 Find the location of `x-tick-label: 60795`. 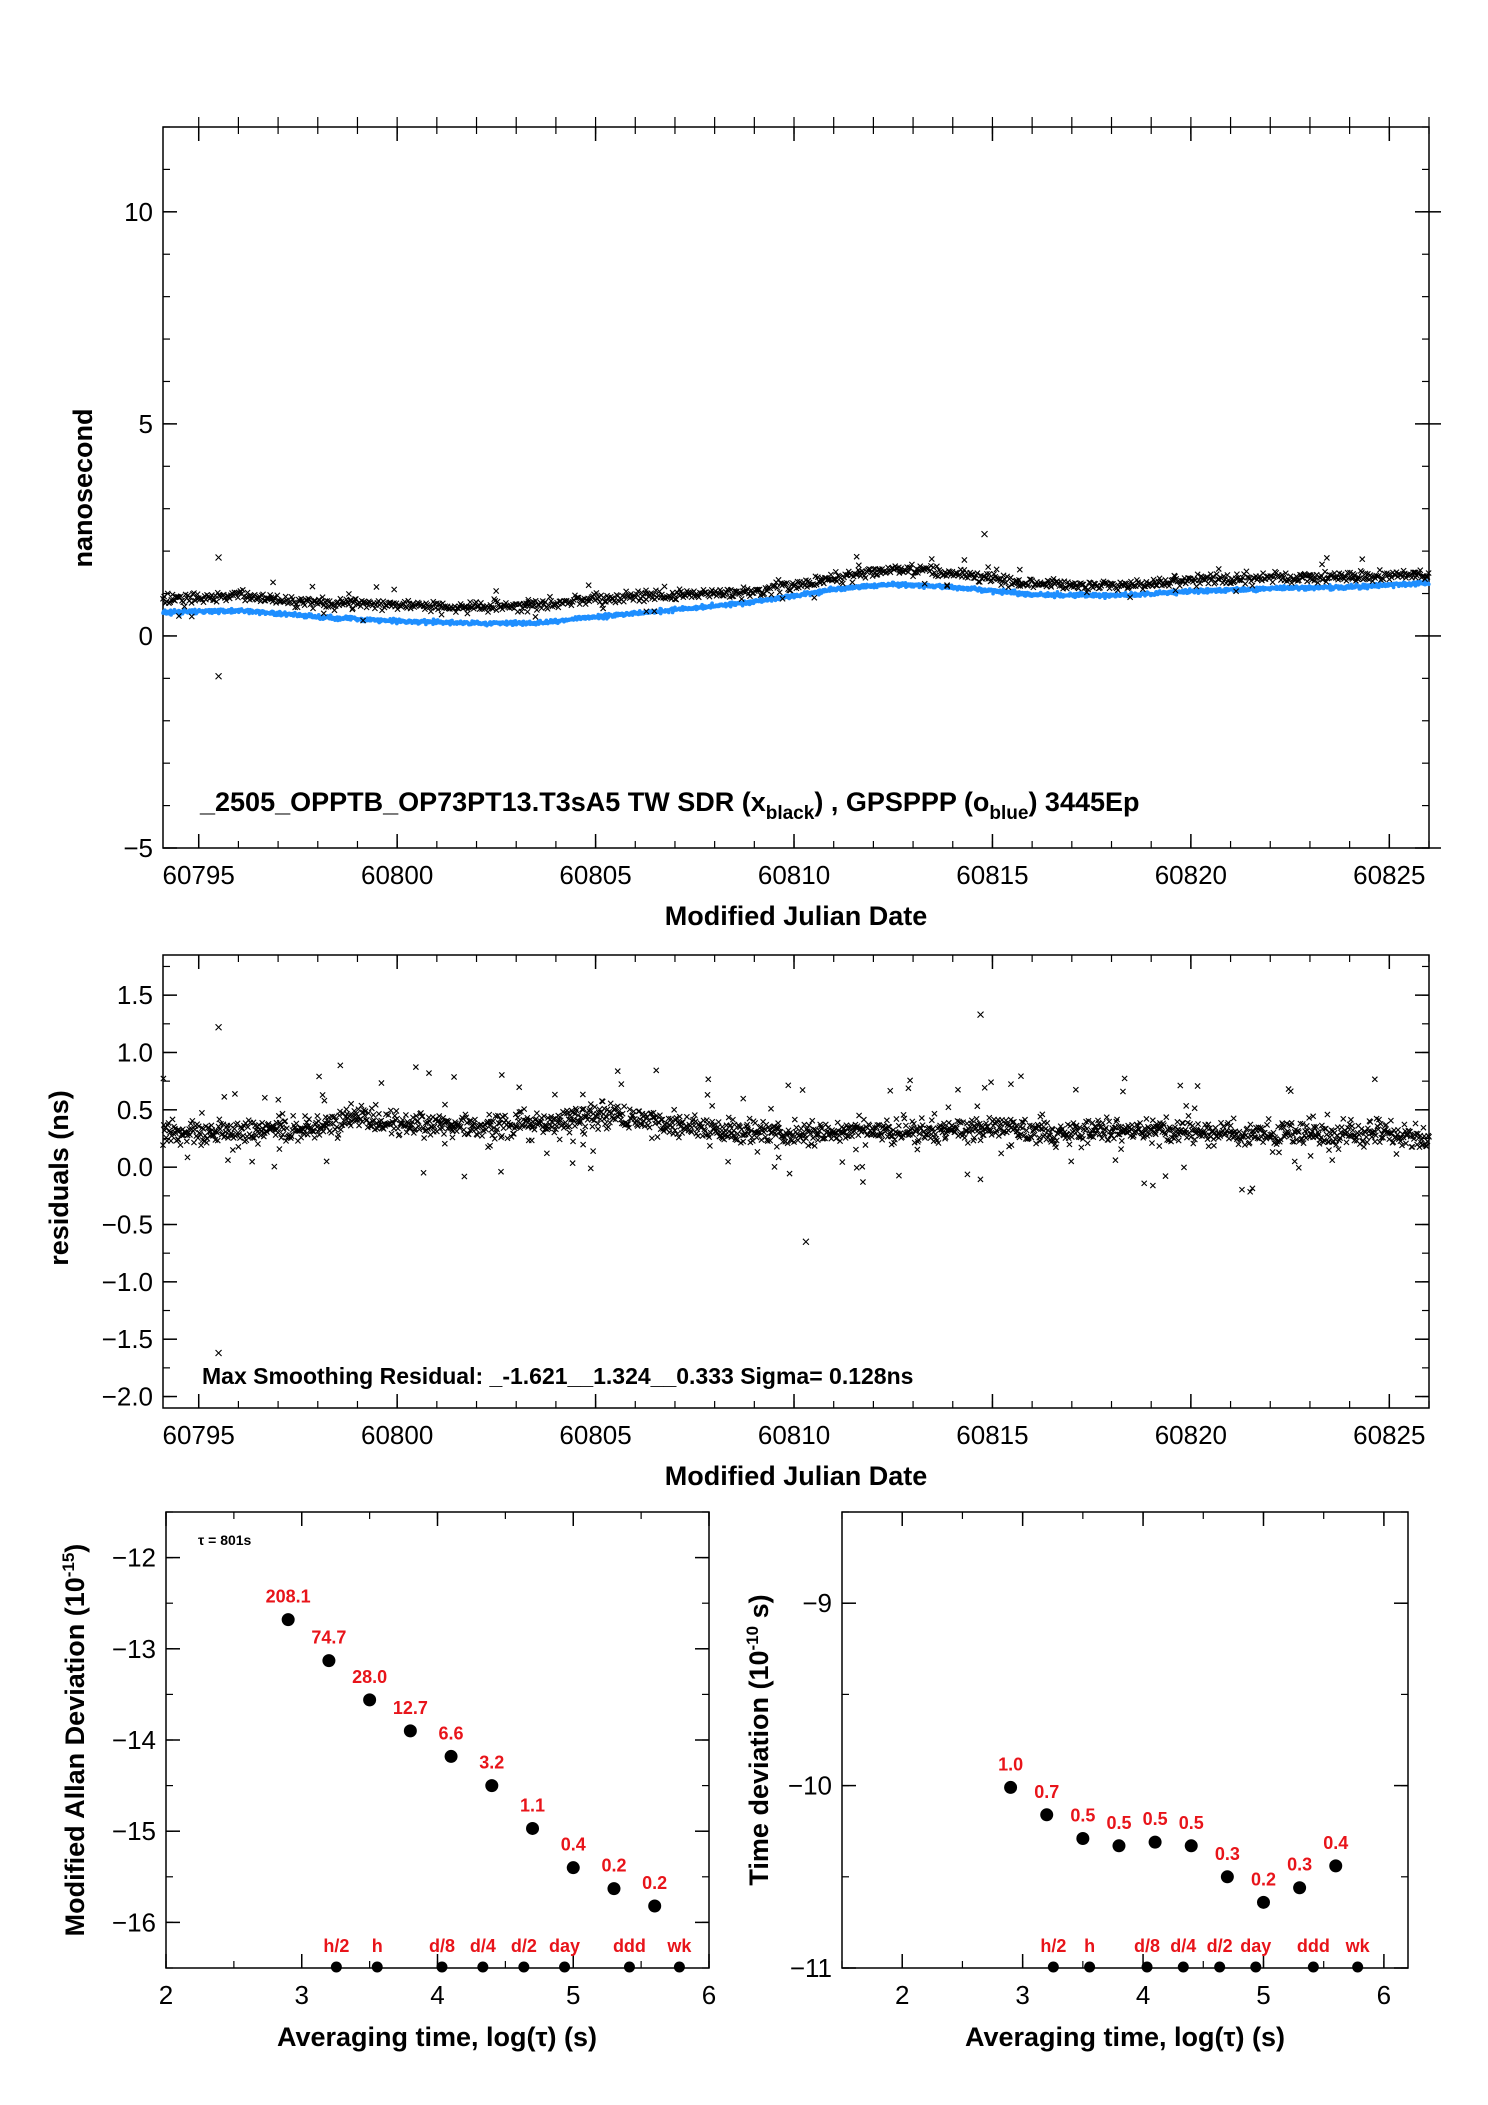

x-tick-label: 60795 is located at coordinates (199, 875).